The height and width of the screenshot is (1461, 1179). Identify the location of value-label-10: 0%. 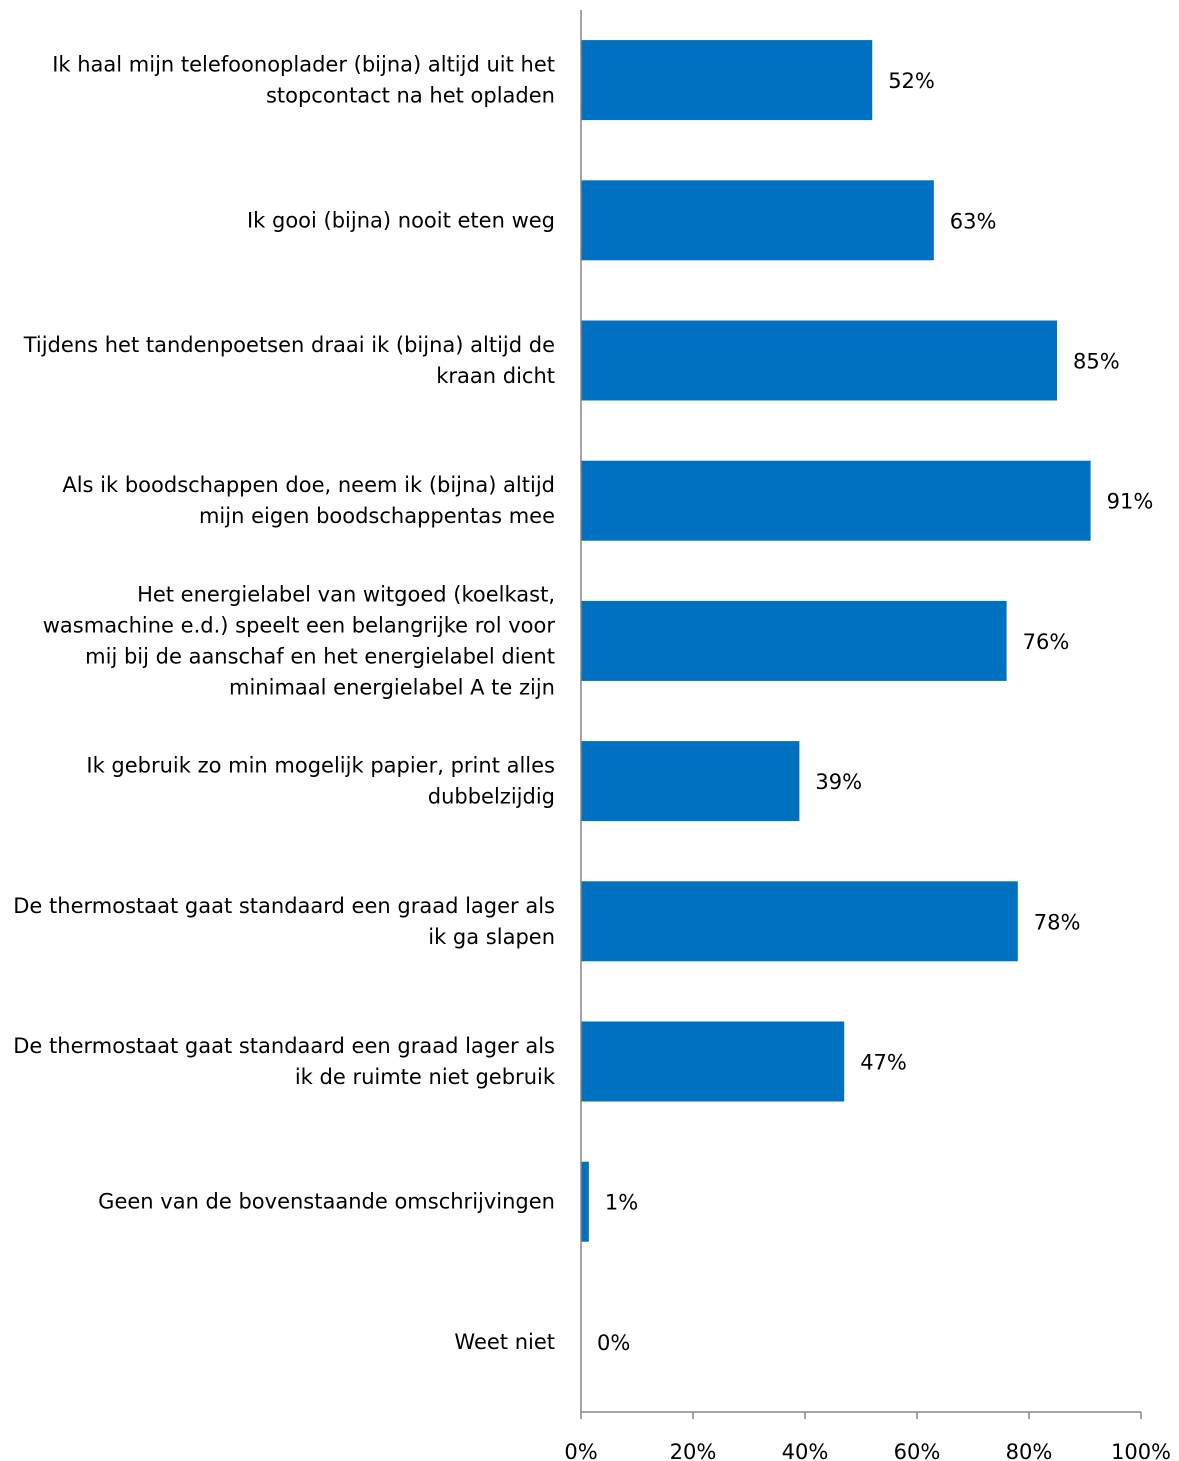
(613, 1343).